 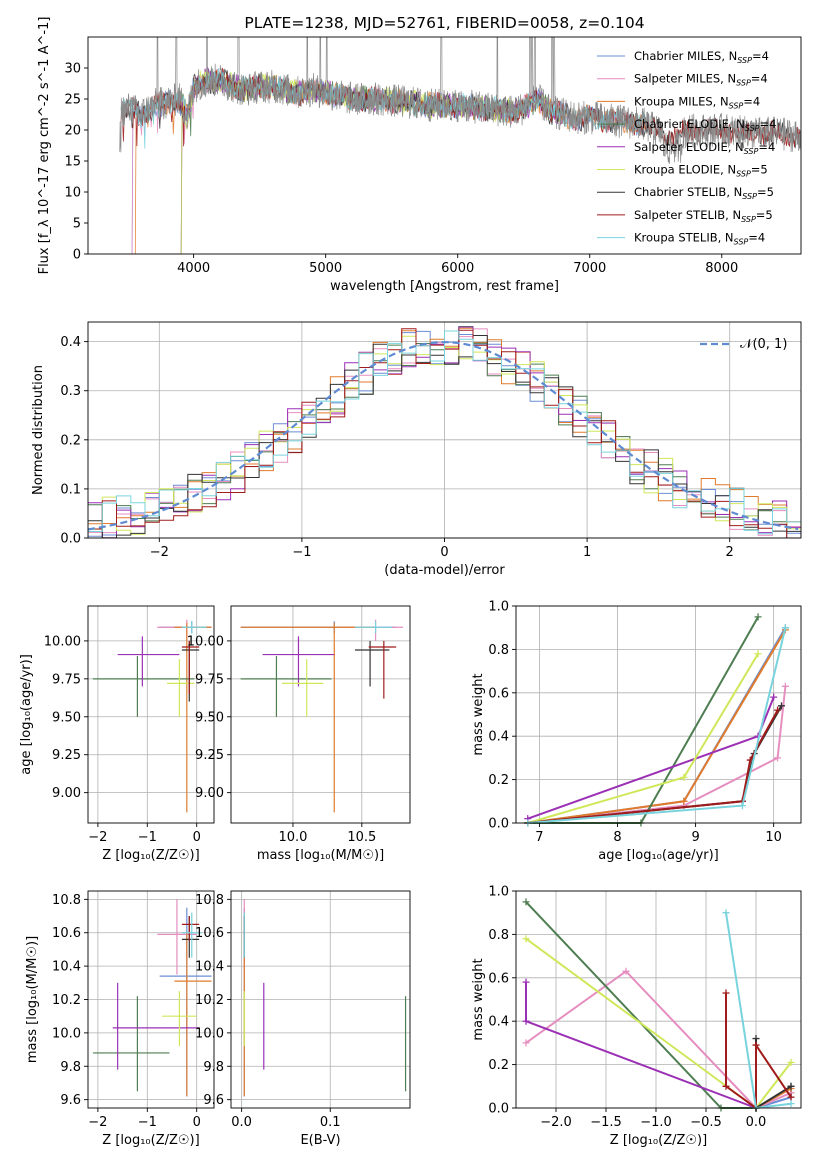 What do you see at coordinates (539, 837) in the screenshot?
I see `weight_vs_age-xtick-label: 7` at bounding box center [539, 837].